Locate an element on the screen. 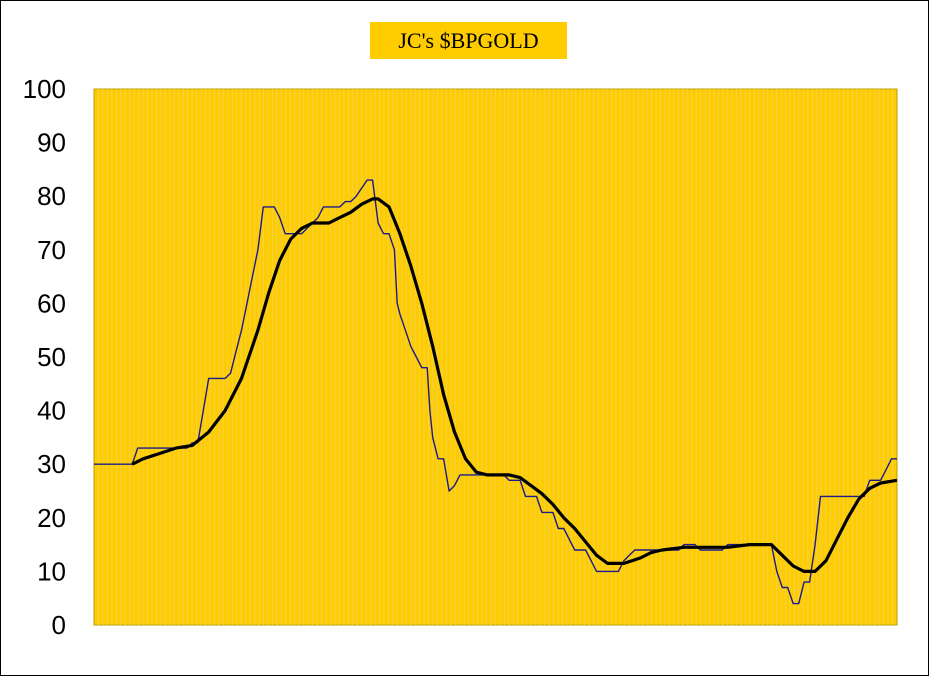 The image size is (929, 676). chart-title: JC's $BPGOLD is located at coordinates (468, 40).